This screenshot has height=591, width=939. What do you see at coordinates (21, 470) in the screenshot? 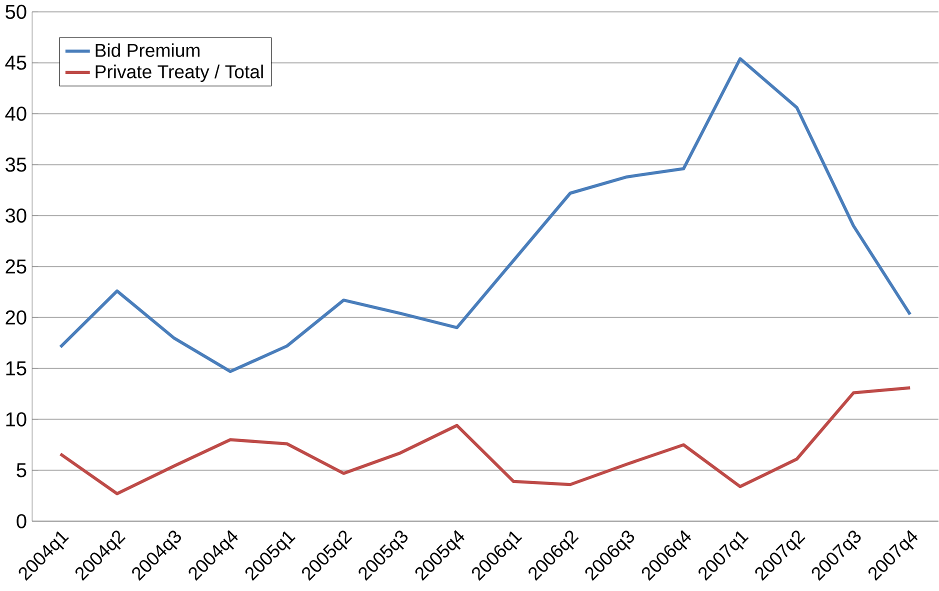
I see `y-tick-label: 5` at bounding box center [21, 470].